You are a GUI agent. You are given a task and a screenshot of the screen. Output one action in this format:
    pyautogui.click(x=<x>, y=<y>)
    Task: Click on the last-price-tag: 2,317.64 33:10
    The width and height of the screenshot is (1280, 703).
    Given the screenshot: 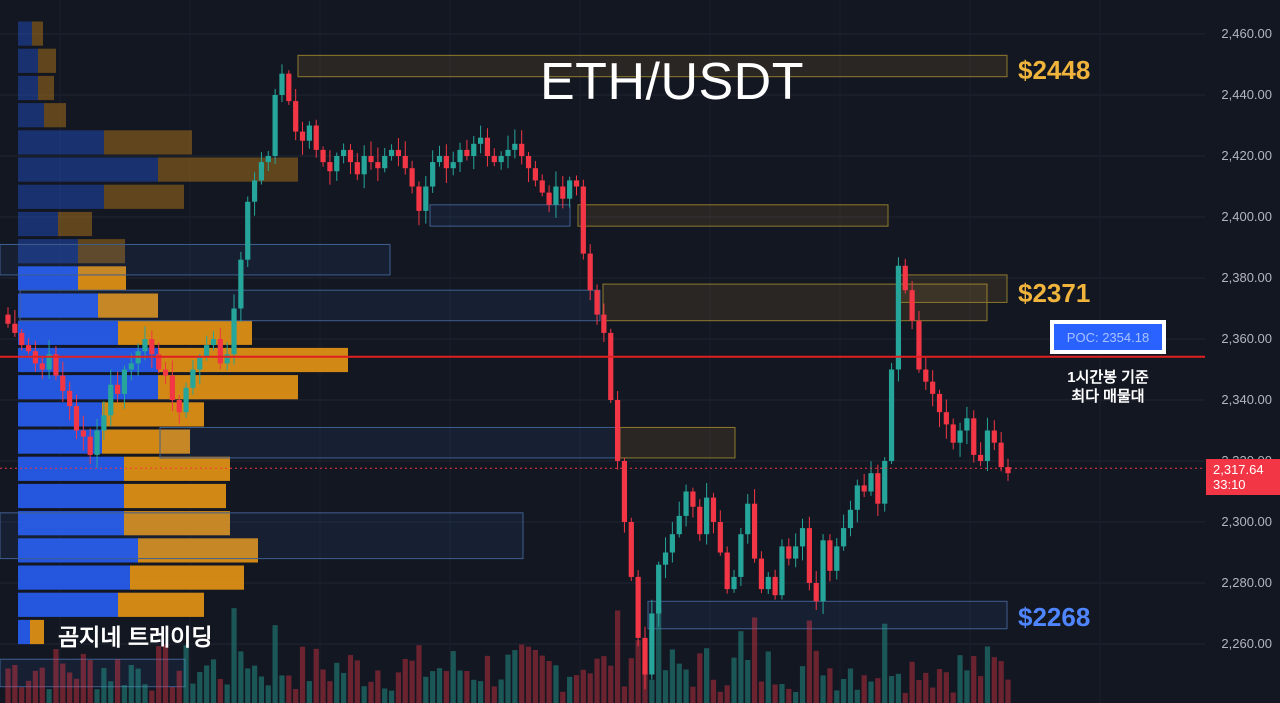 What is the action you would take?
    pyautogui.click(x=1243, y=477)
    